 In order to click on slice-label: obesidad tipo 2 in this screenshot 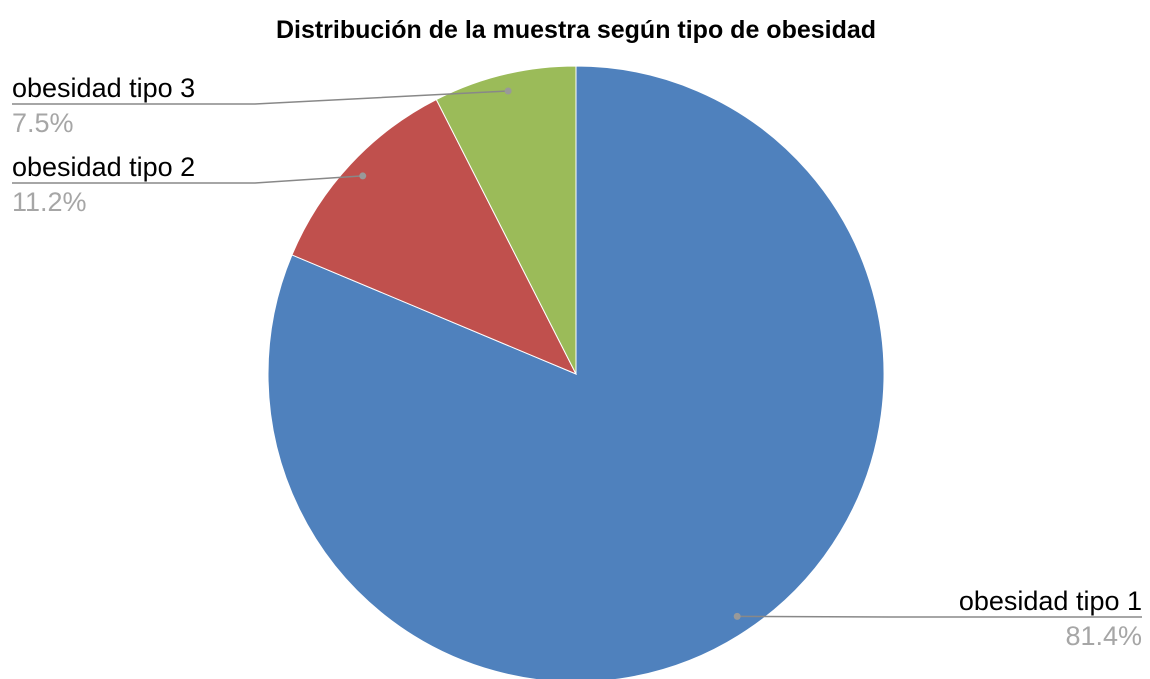, I will do `click(103, 167)`.